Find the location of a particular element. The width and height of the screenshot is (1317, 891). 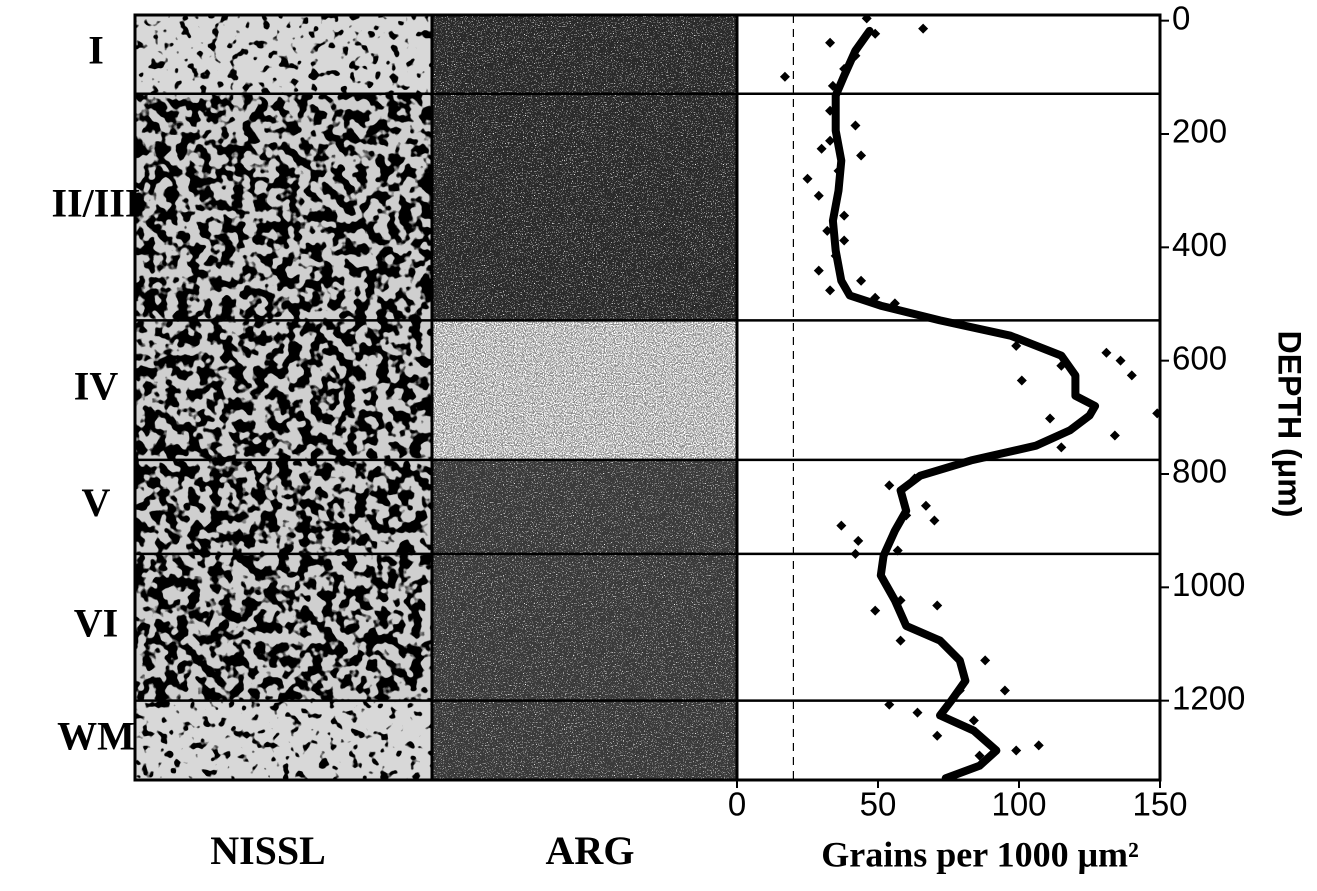

x-axis-label: Grains per 1000 μm² is located at coordinates (980, 854).